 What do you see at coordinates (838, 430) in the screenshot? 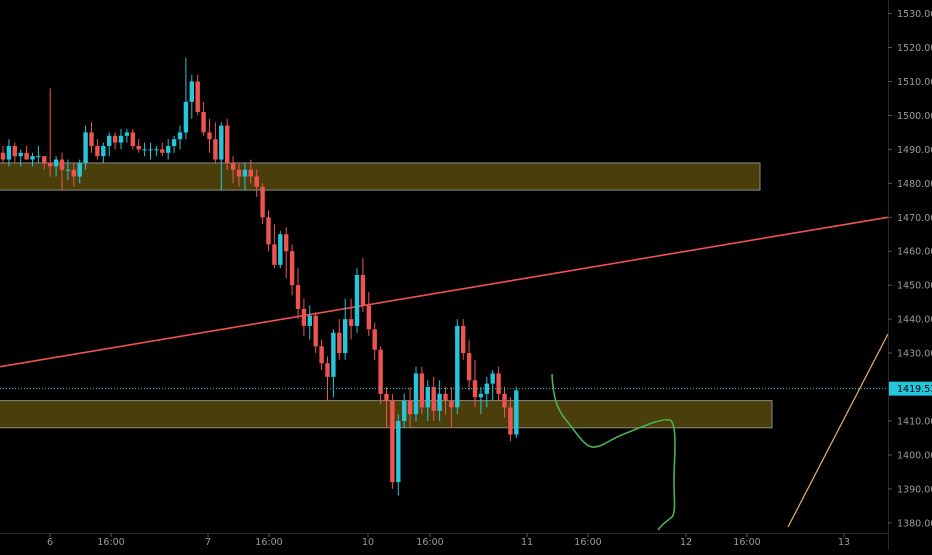
I see `diagonal-line` at bounding box center [838, 430].